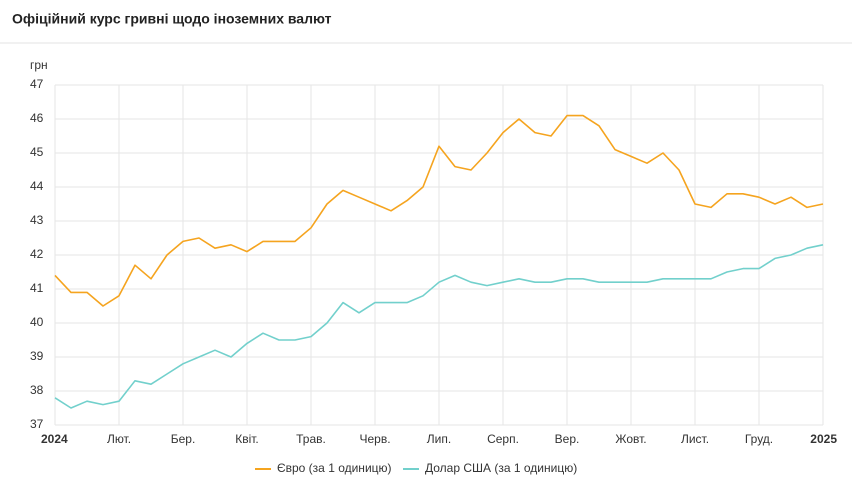  I want to click on x-tick-label: 2025, so click(823, 439).